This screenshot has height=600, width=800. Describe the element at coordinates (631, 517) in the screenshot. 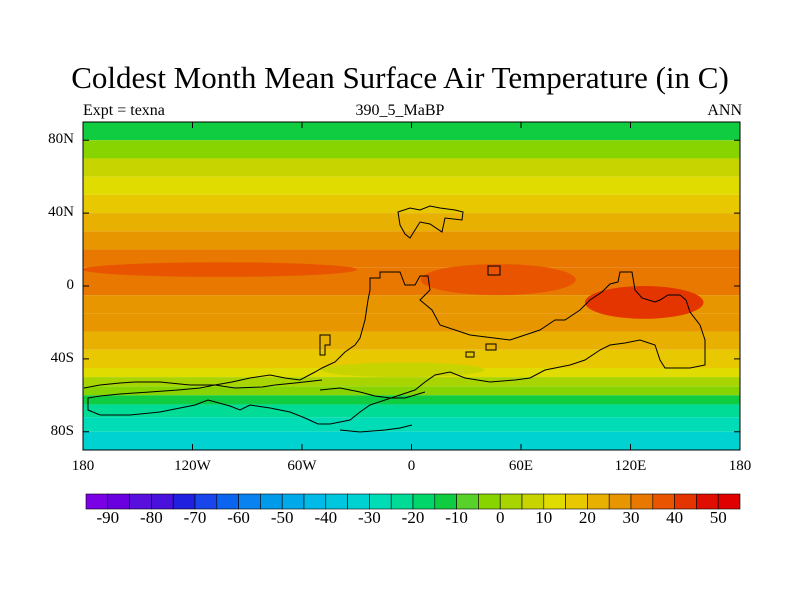

I see `colorbar-label: 30` at that location.